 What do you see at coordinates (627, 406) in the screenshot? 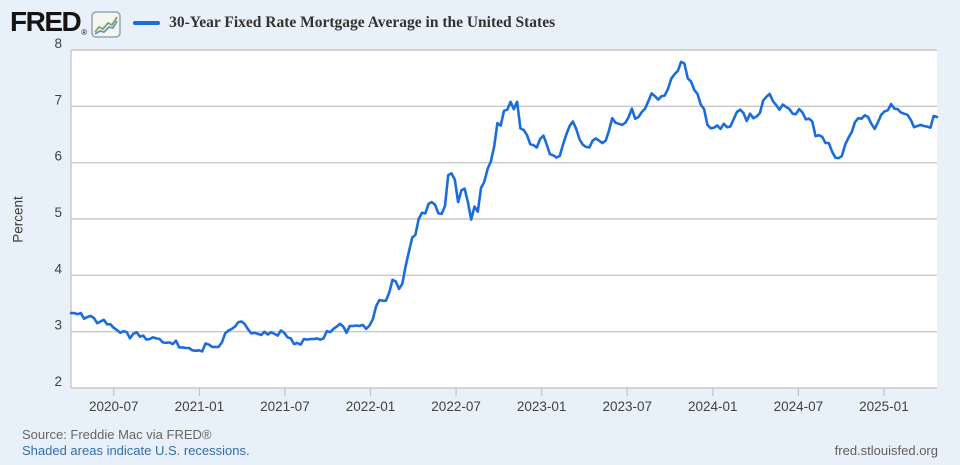
I see `svg-text: 2023-07` at bounding box center [627, 406].